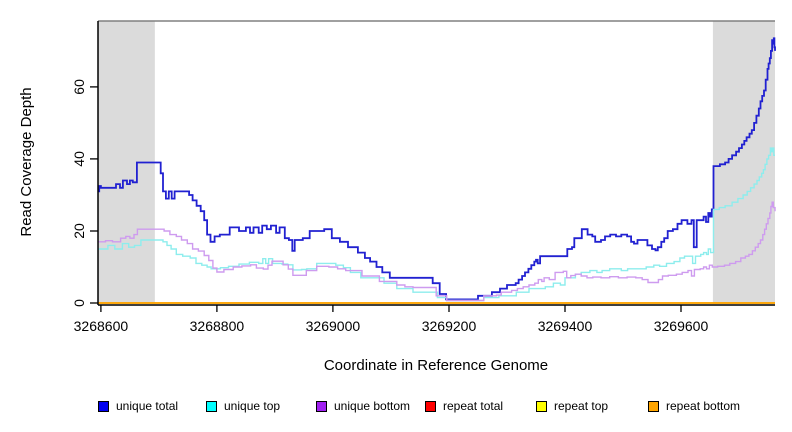  What do you see at coordinates (372, 406) in the screenshot?
I see `legend-label: unique bottom` at bounding box center [372, 406].